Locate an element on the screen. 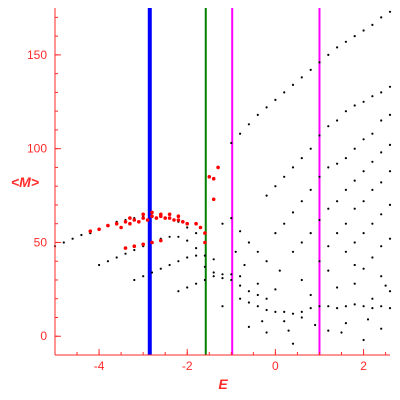 Image resolution: width=400 pixels, height=400 pixels. x-tick-label: -4 is located at coordinates (99, 366).